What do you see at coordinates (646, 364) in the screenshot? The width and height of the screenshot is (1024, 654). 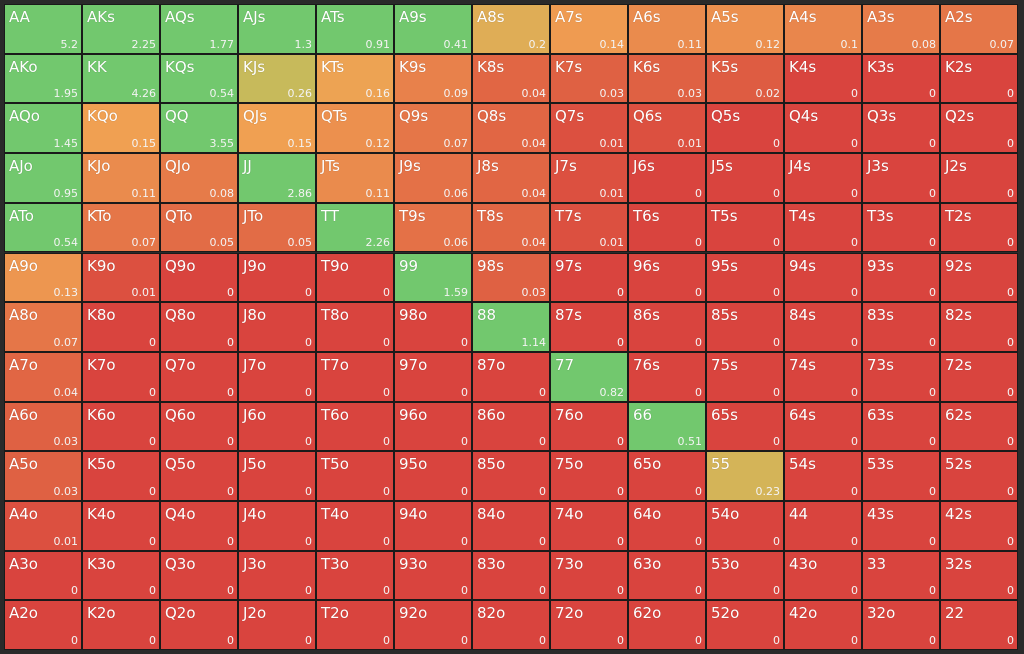 I see `hand-label: 76s` at bounding box center [646, 364].